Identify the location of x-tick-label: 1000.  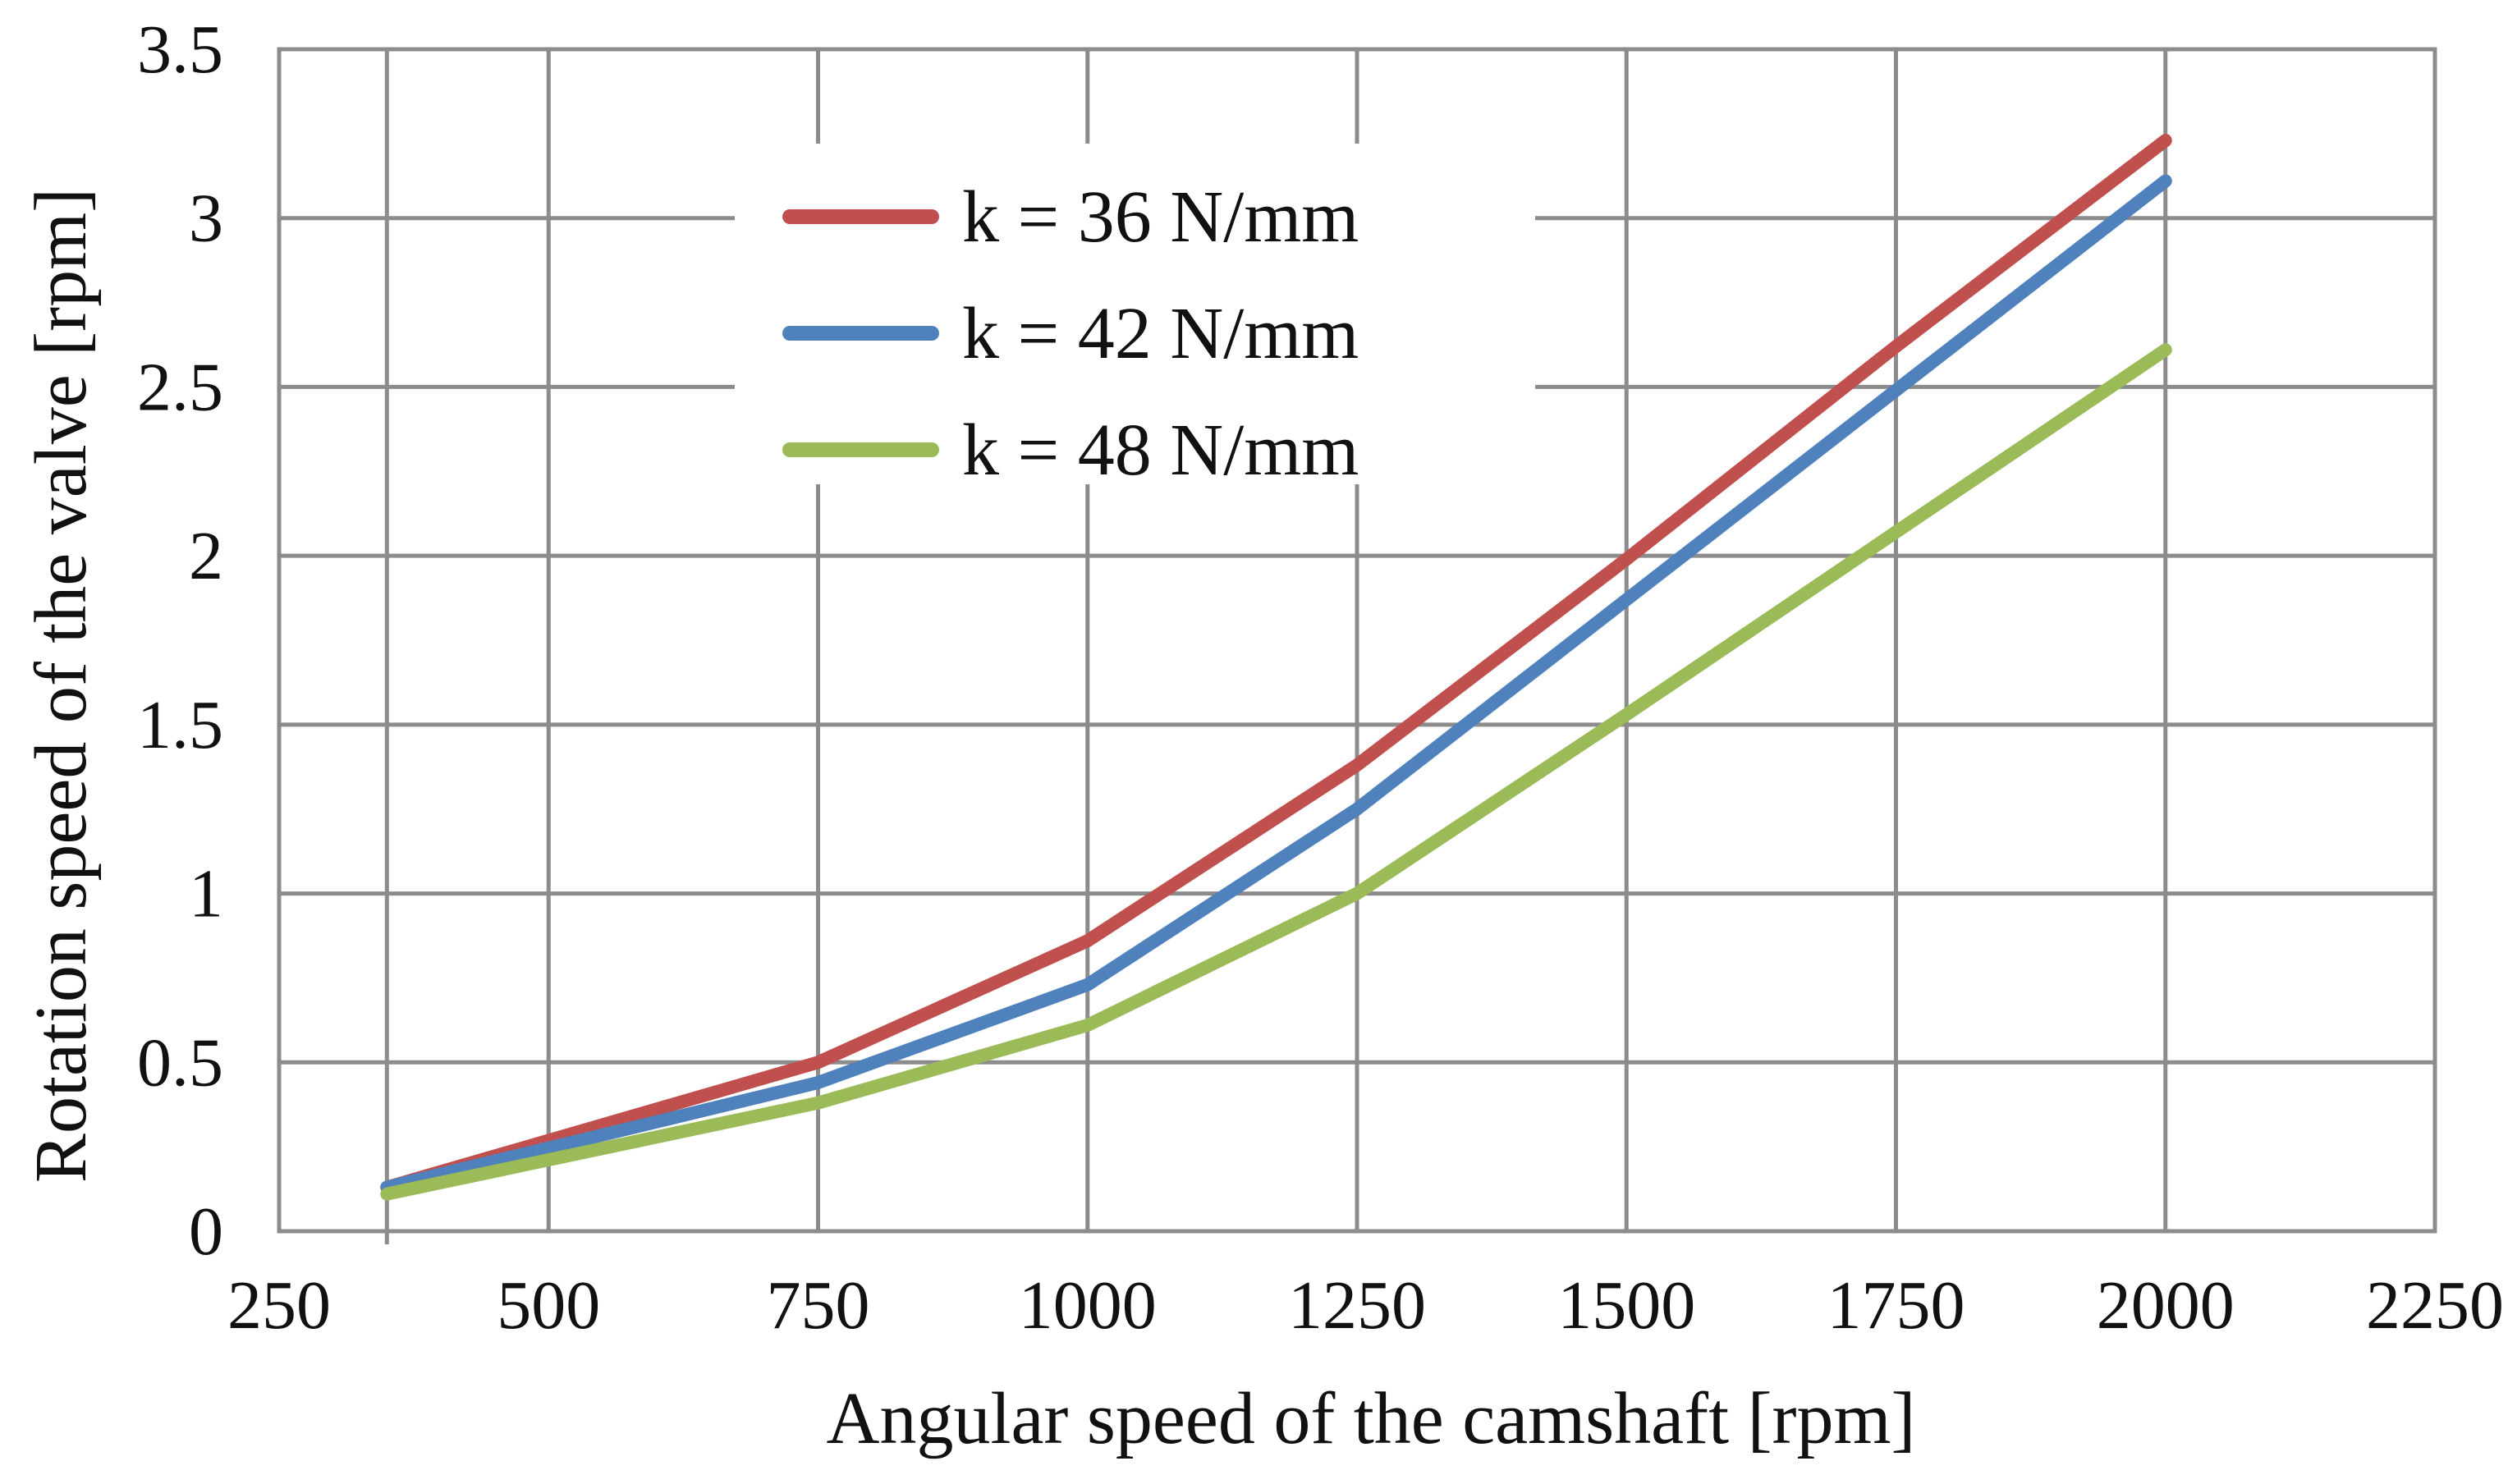
(1088, 1305).